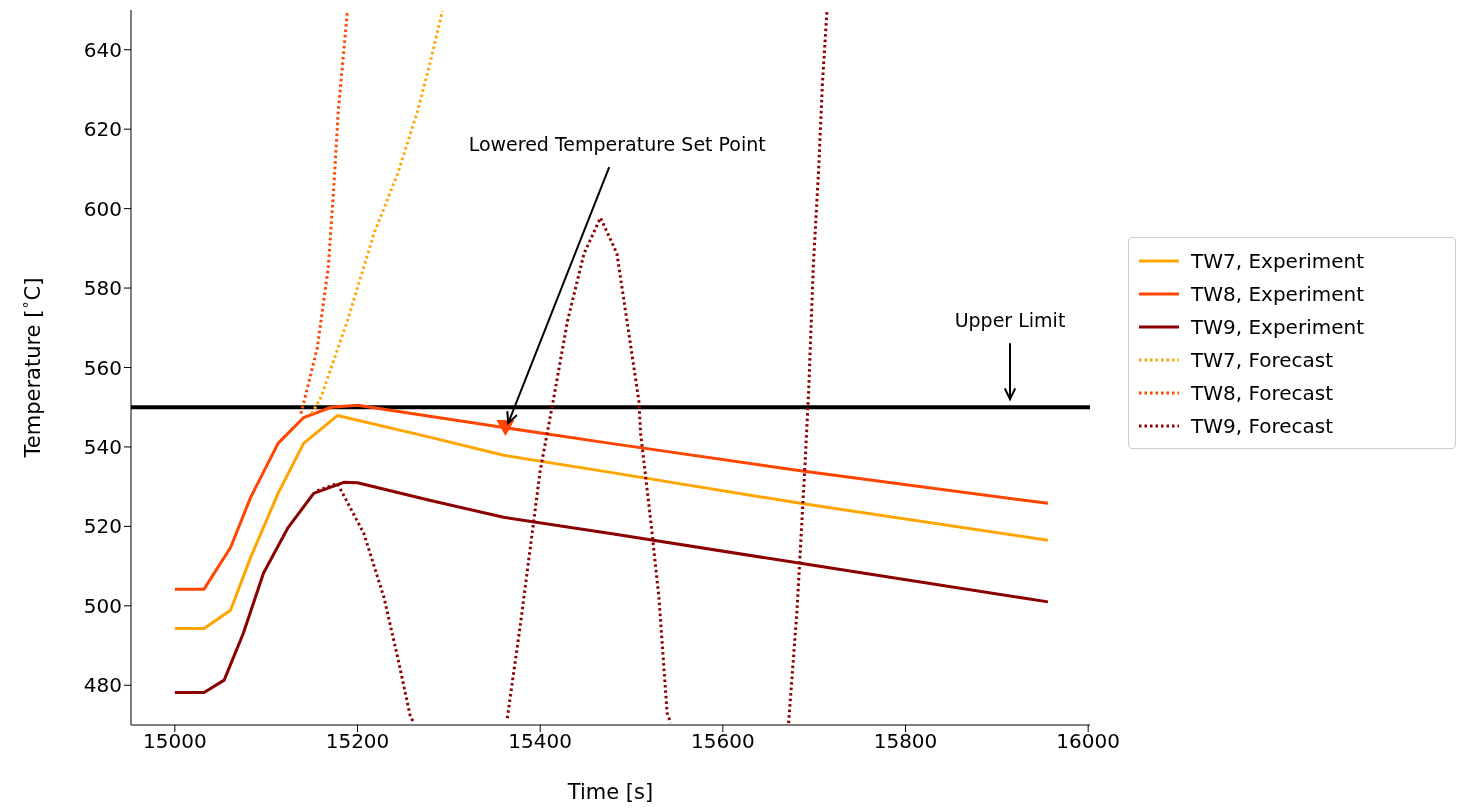 This screenshot has width=1466, height=809. I want to click on legend-label: TW8, Forecast, so click(1262, 392).